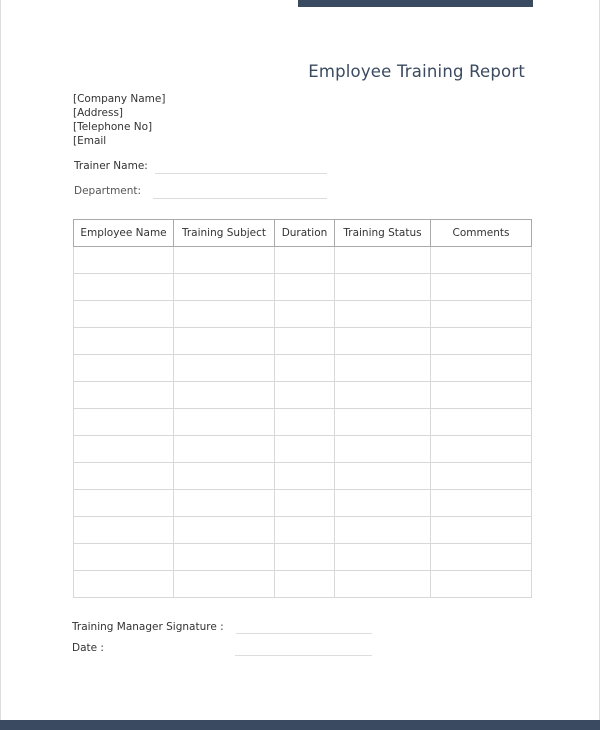  I want to click on bottom-accent-bar, so click(300, 725).